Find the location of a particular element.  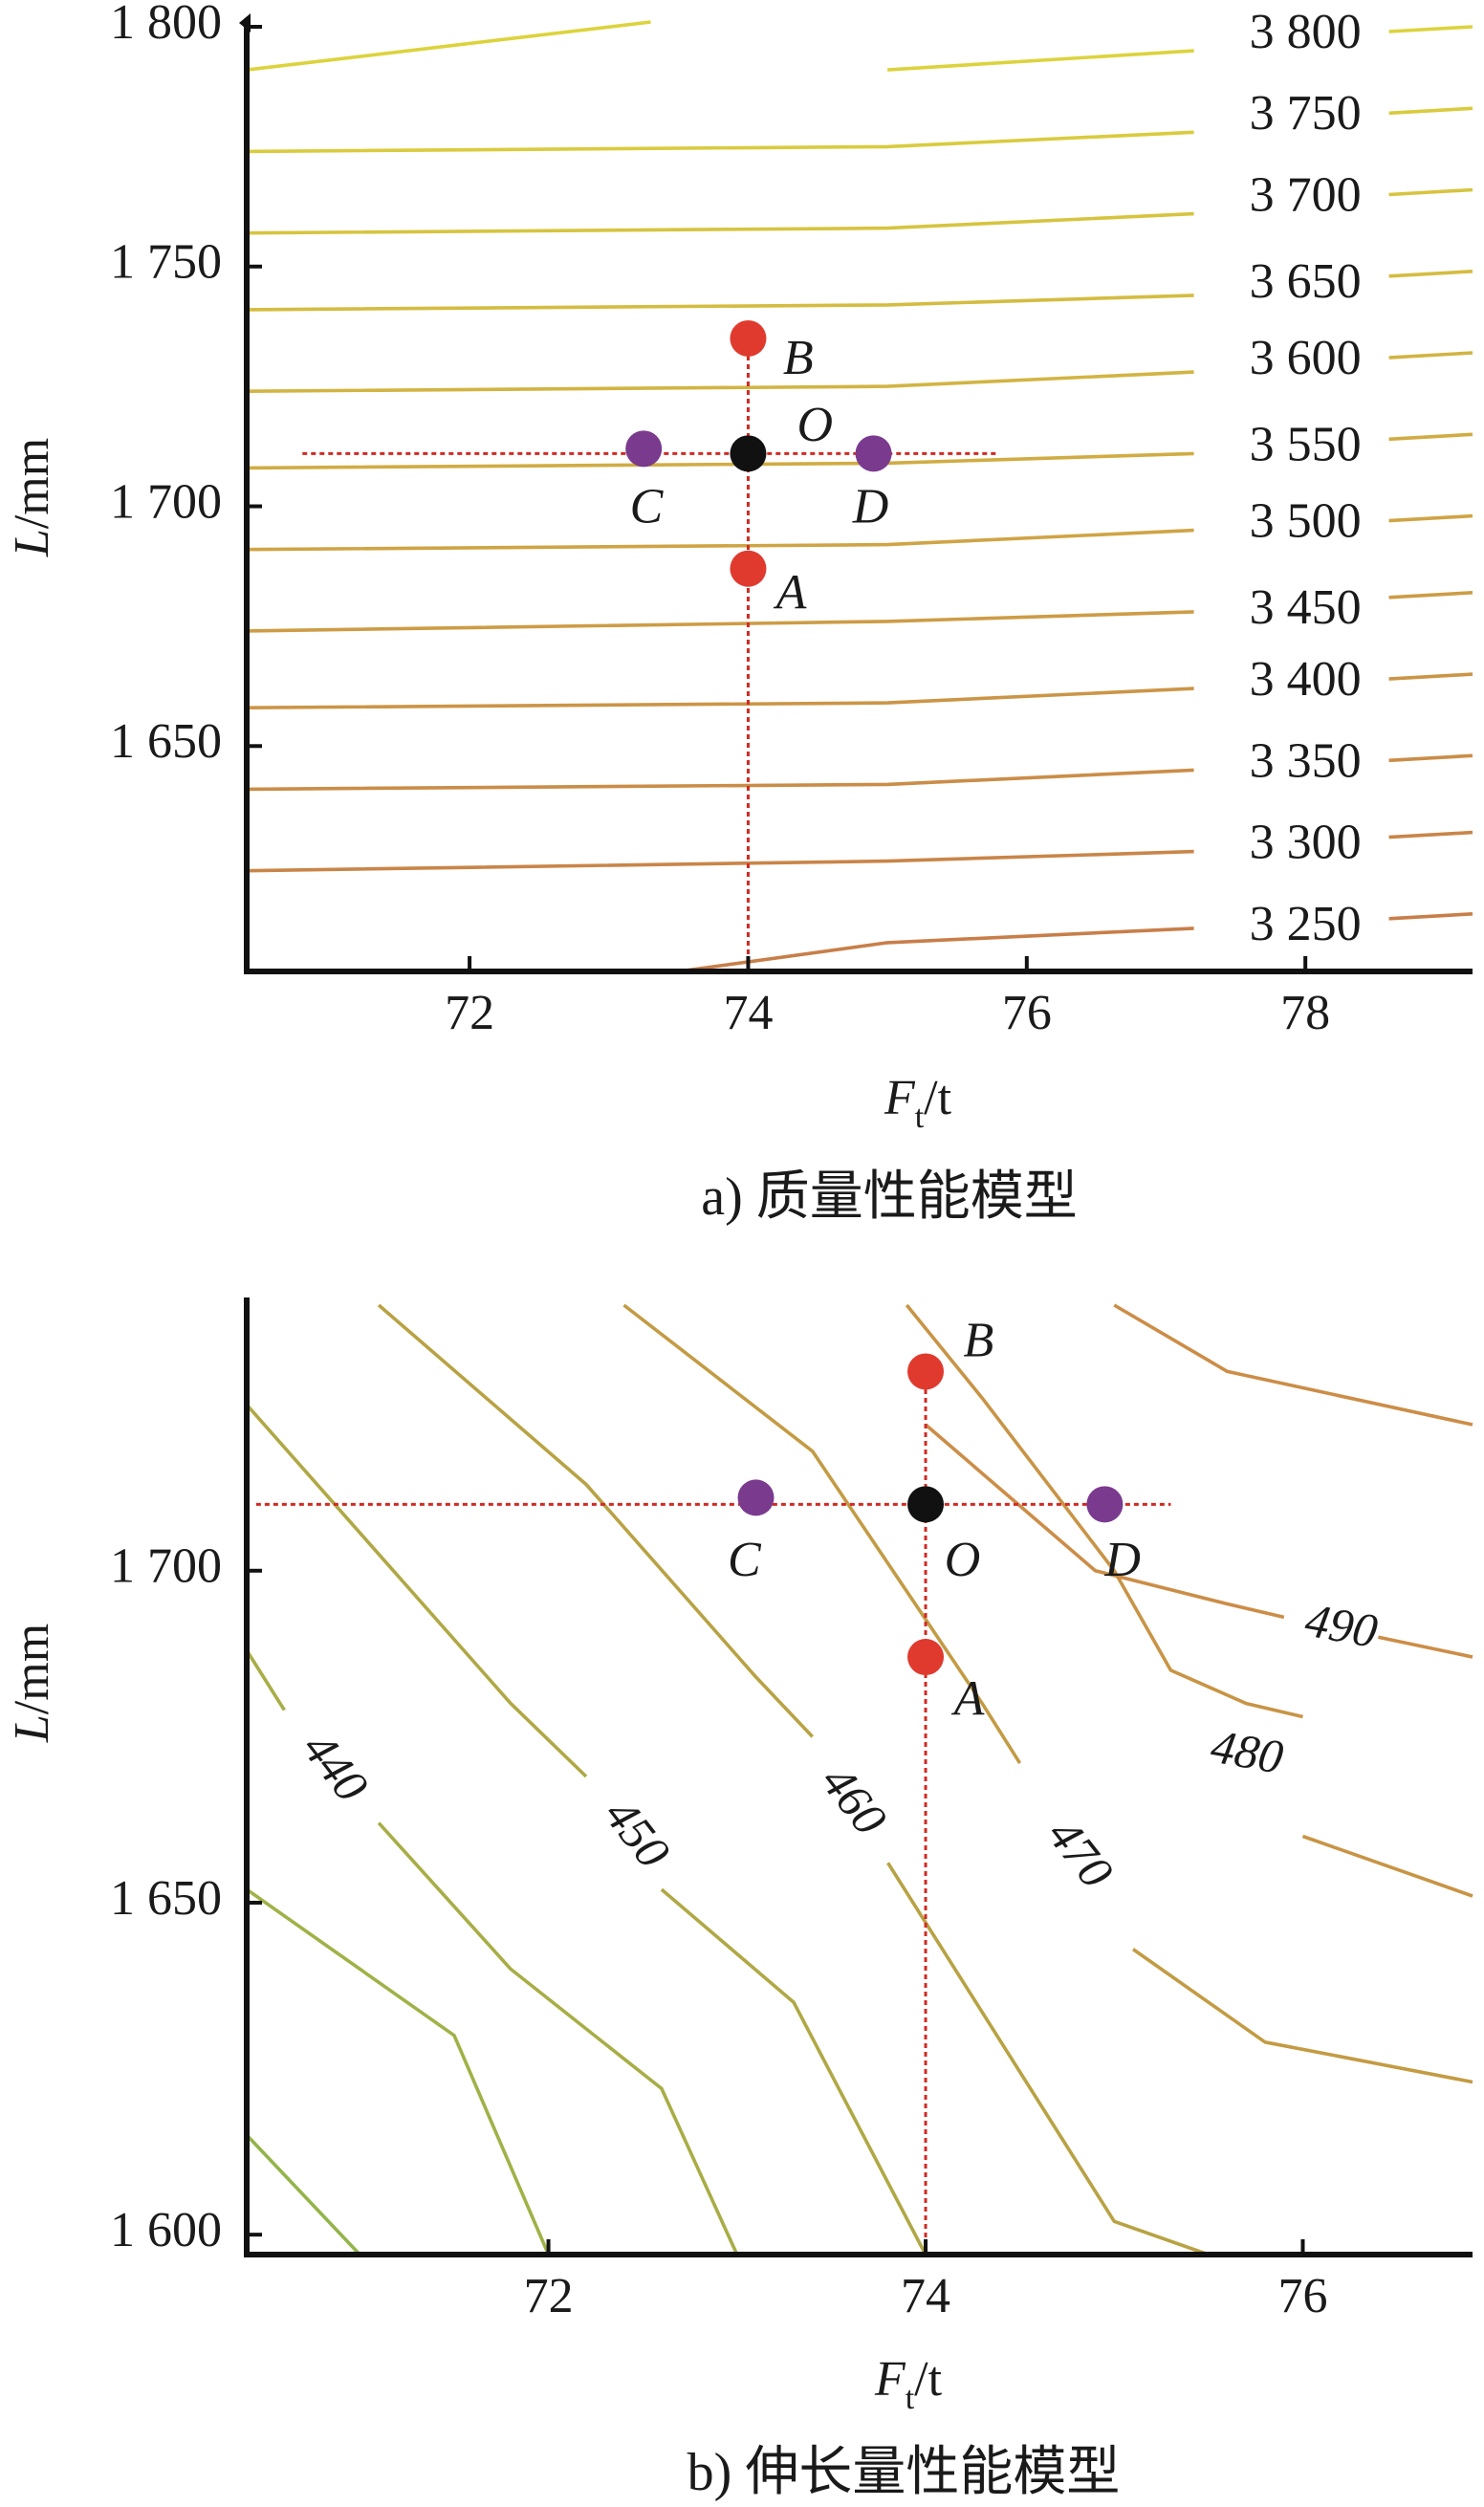

contour-label: 460 is located at coordinates (854, 1800).